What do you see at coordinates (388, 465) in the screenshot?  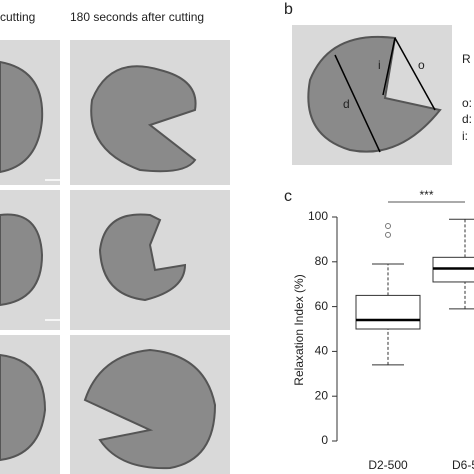 I see `x-tick-label: D2-500` at bounding box center [388, 465].